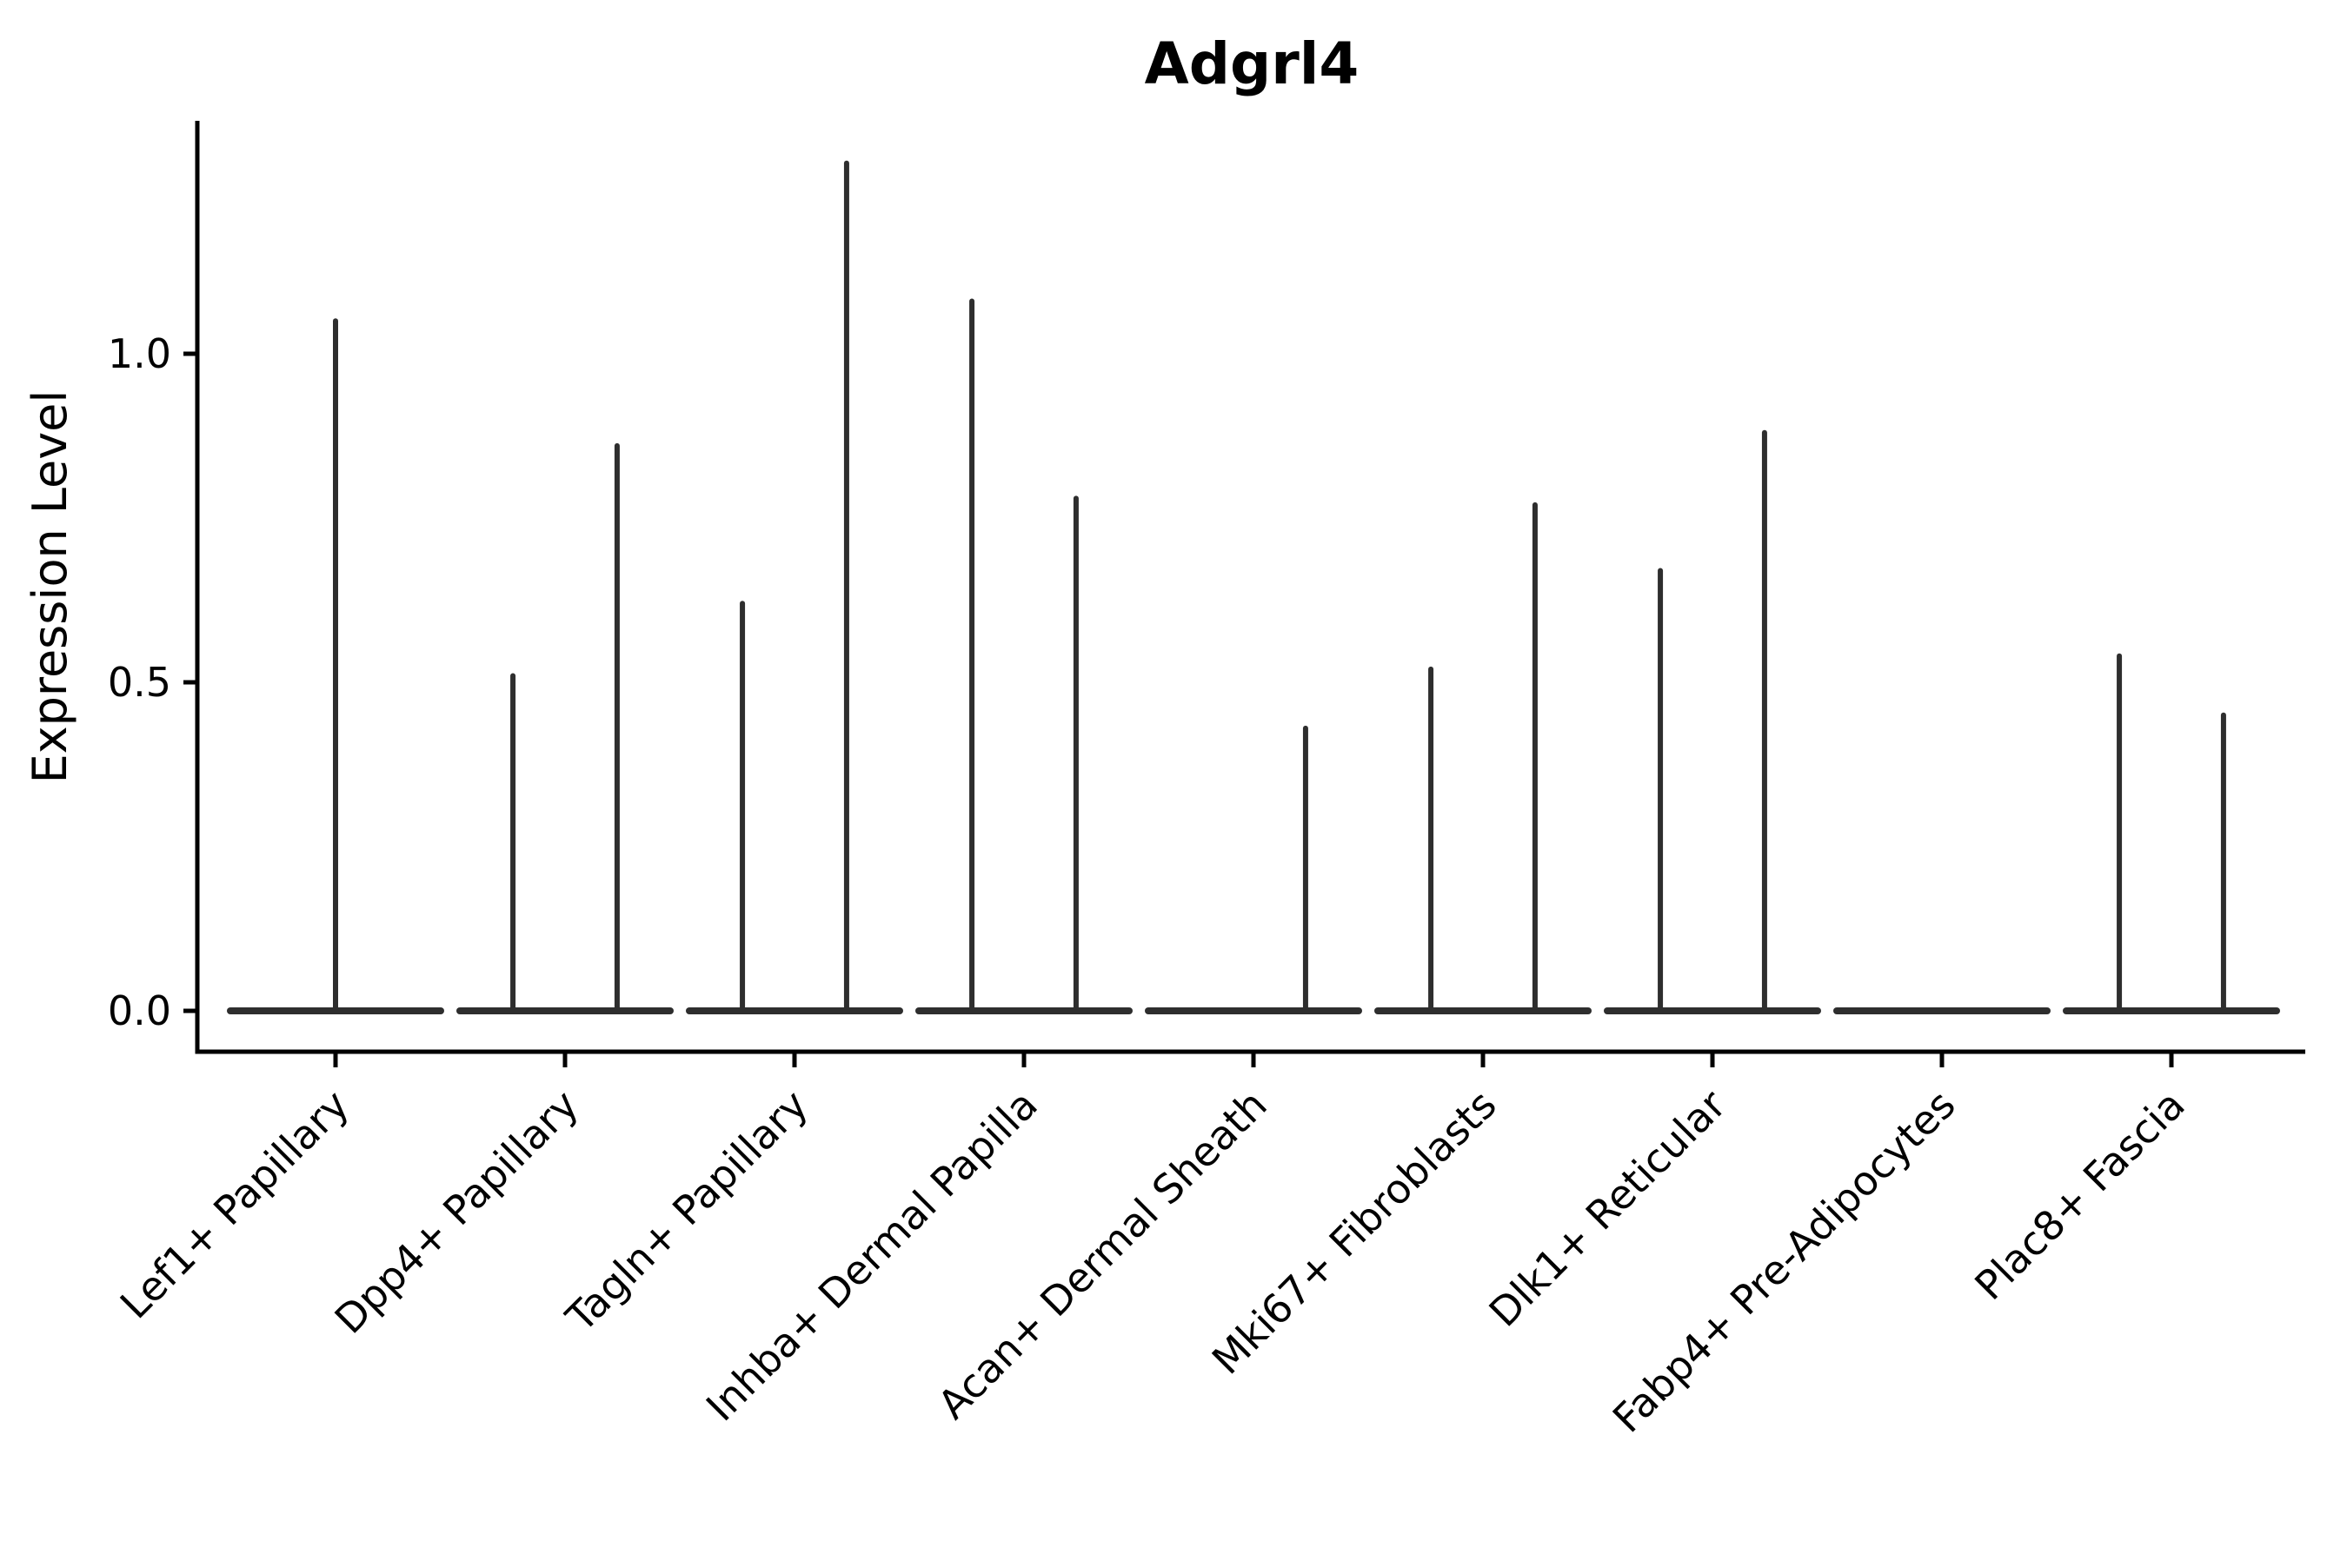 The image size is (2347, 1568). Describe the element at coordinates (1608, 1208) in the screenshot. I see `x-tick-label: Dlk1+ Reticular` at that location.